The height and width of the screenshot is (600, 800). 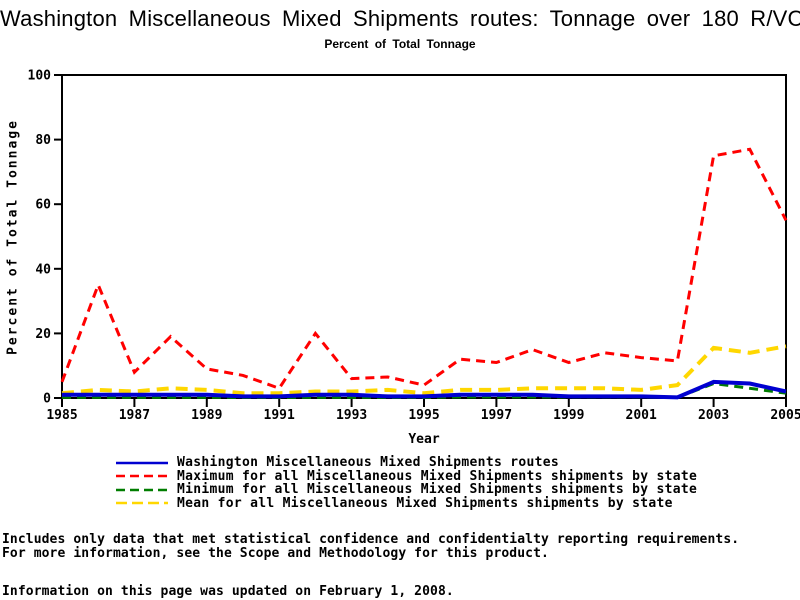 I want to click on x-tick-label: 1995, so click(x=423, y=415).